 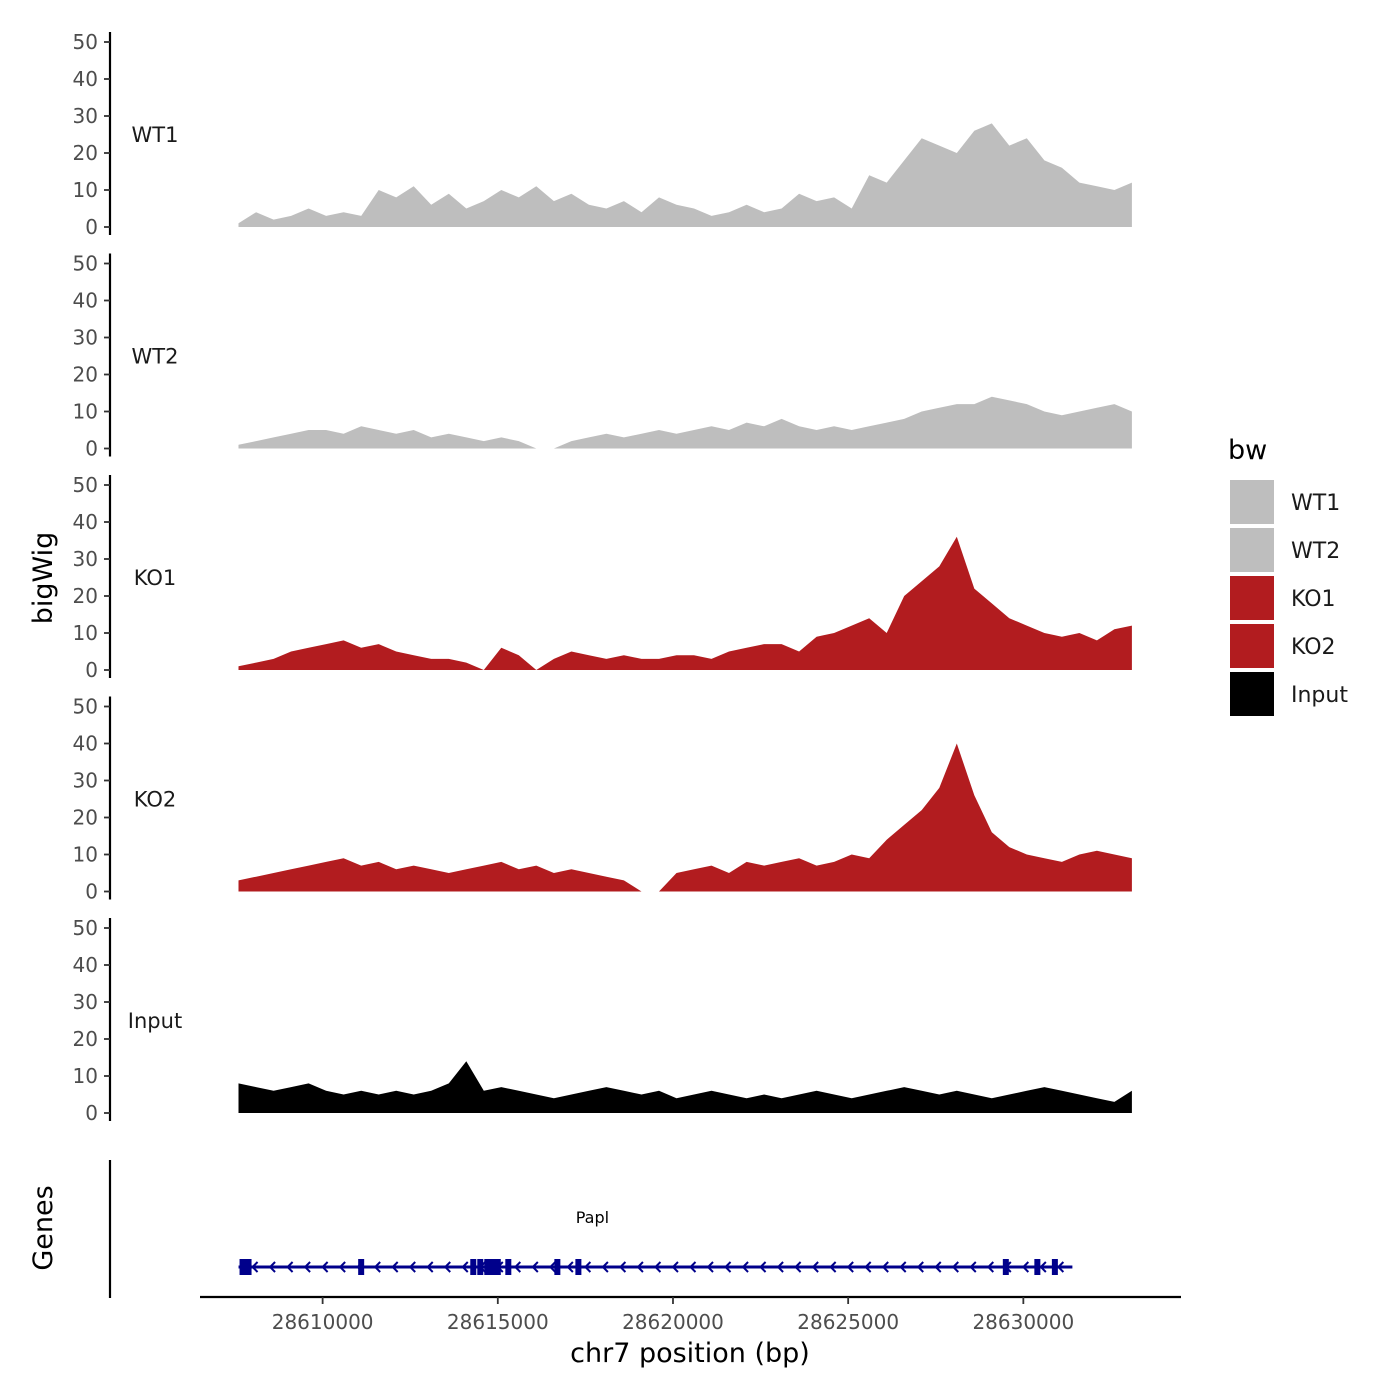 I want to click on legend-swatch-input, so click(x=1252, y=694).